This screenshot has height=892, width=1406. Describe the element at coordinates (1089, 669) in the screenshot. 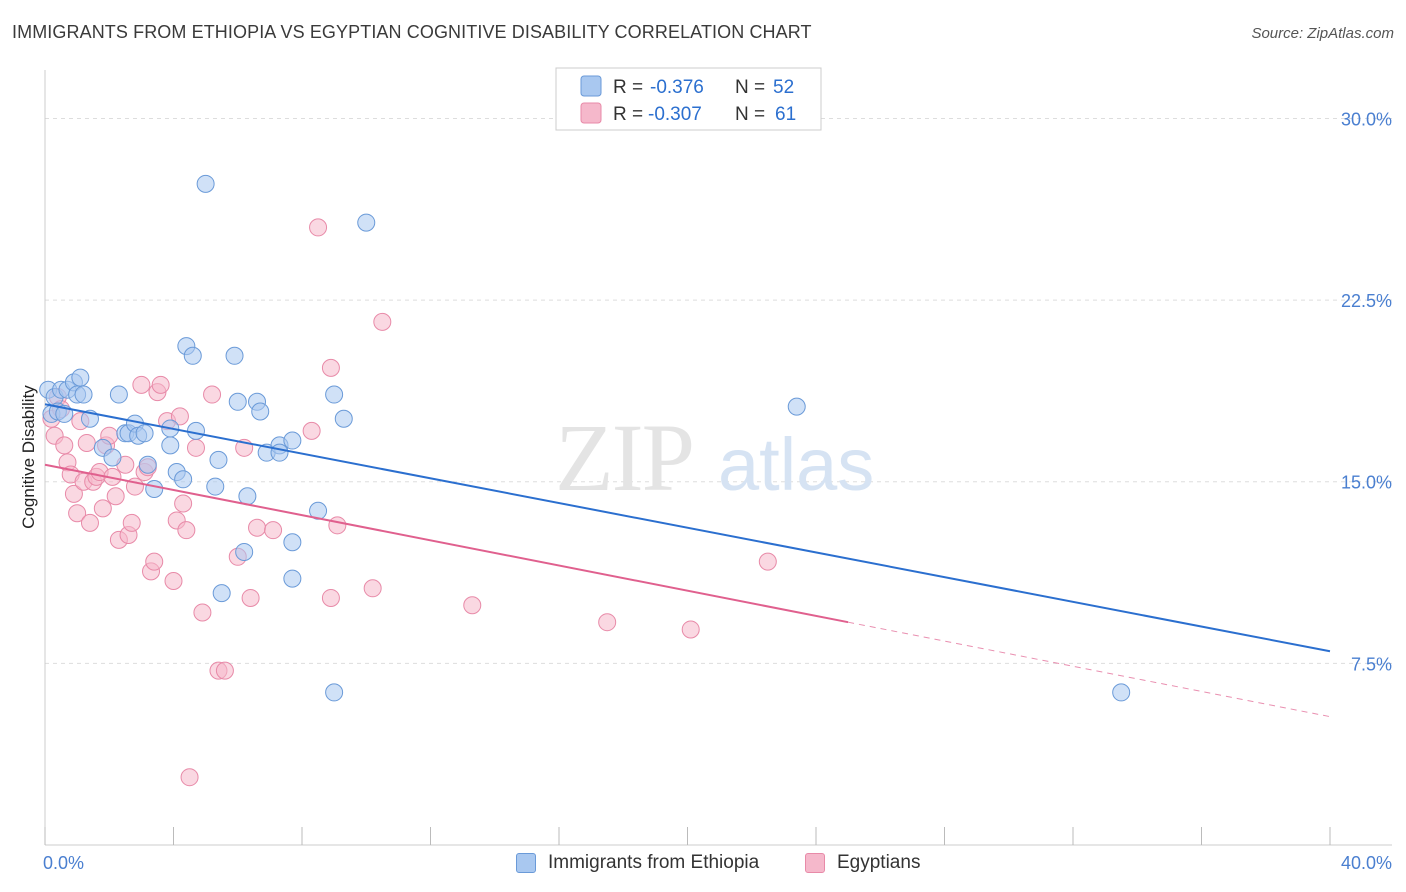

I see `egyptians-trend-extension` at that location.